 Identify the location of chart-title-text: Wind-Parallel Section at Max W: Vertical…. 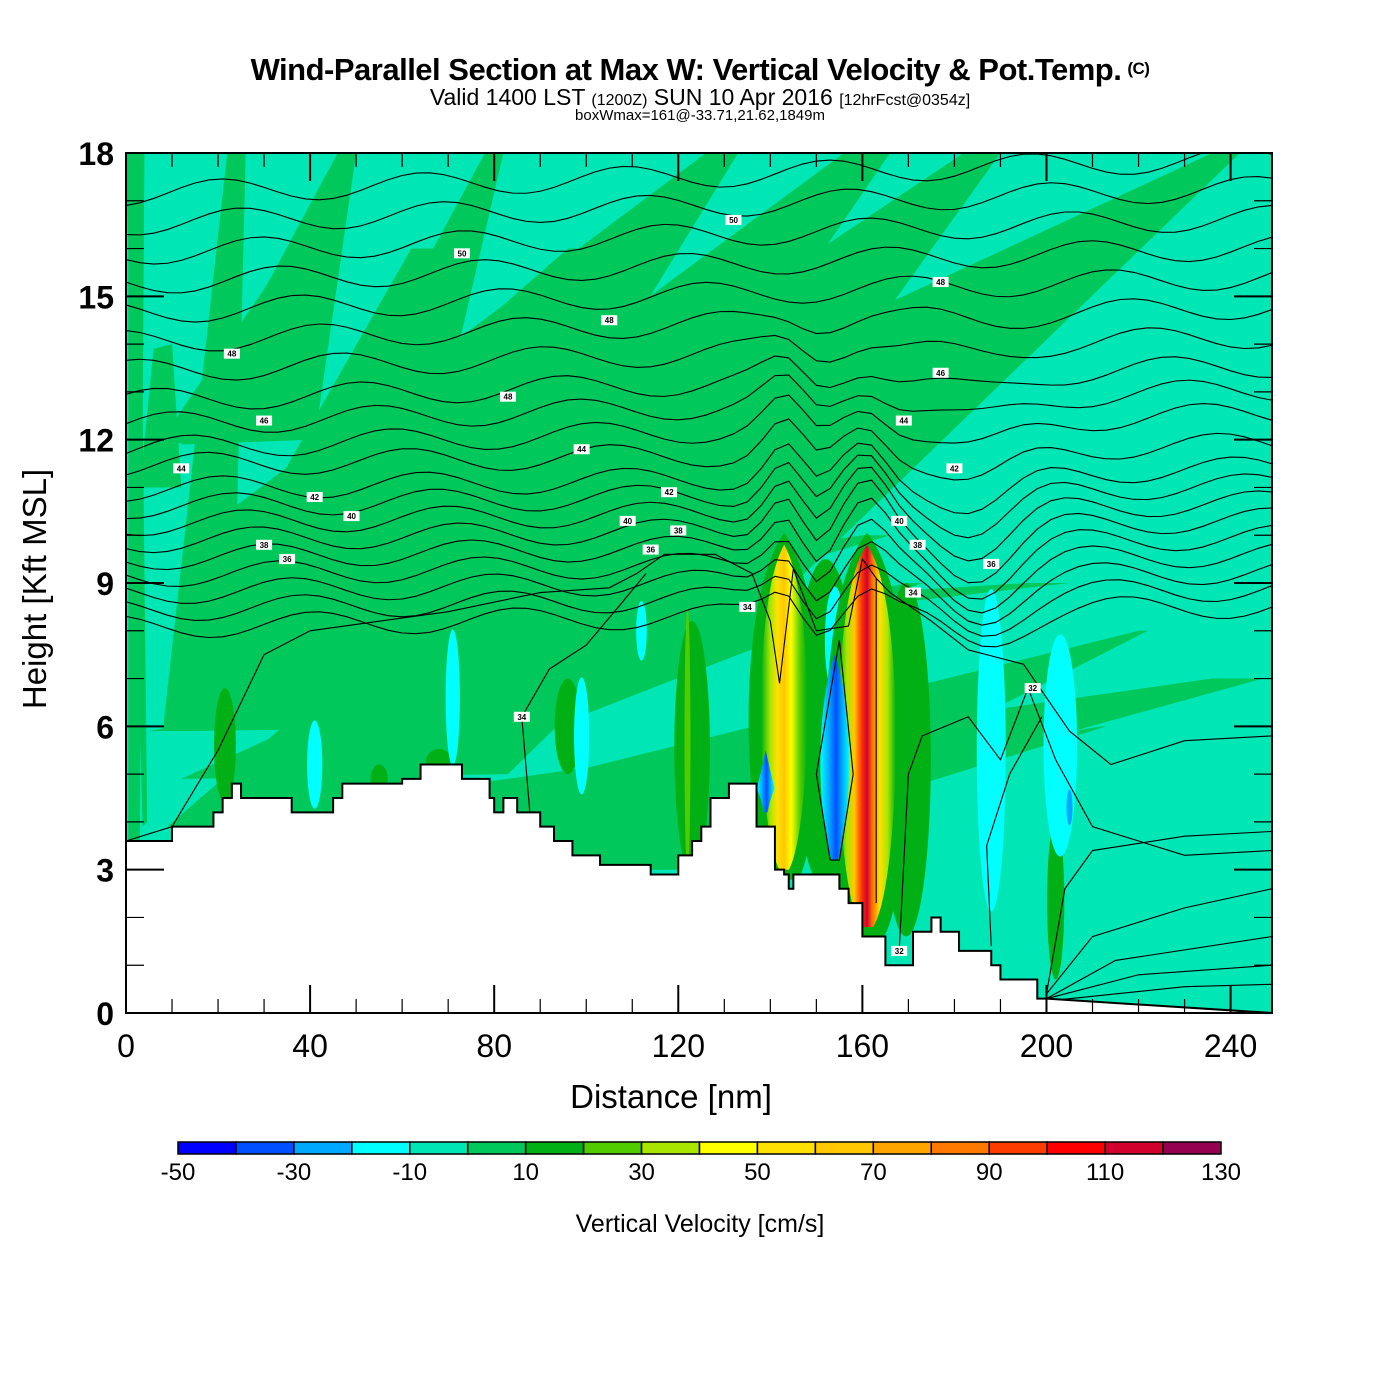
(686, 69).